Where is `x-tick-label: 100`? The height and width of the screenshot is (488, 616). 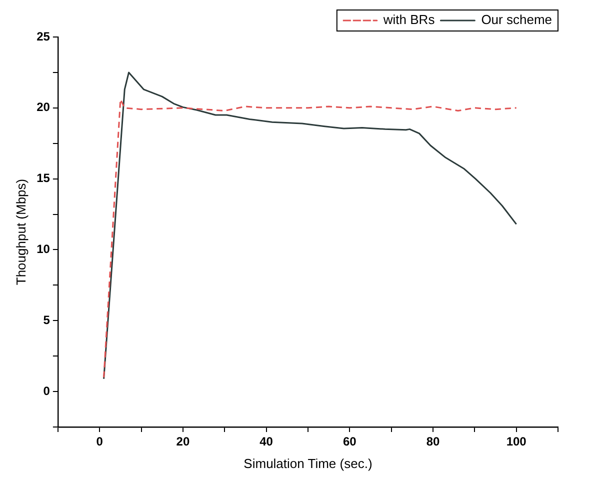
x-tick-label: 100 is located at coordinates (516, 441).